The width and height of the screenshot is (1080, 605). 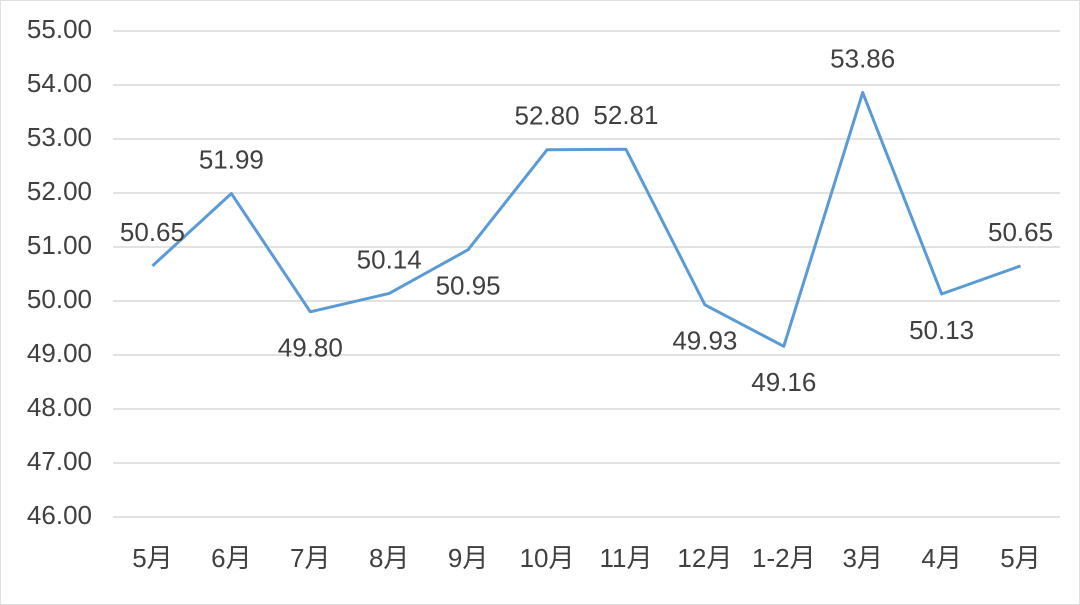 I want to click on data-label: 51.99, so click(x=231, y=159).